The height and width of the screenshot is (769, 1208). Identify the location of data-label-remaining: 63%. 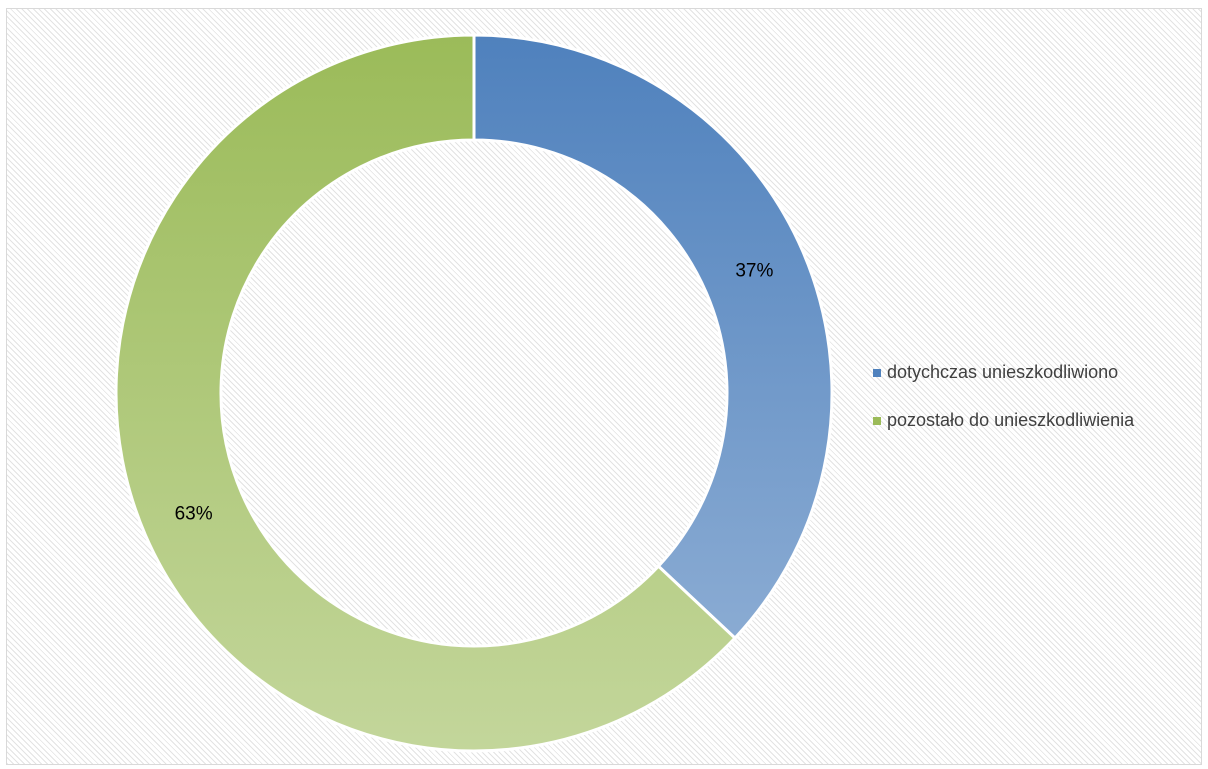
(194, 513).